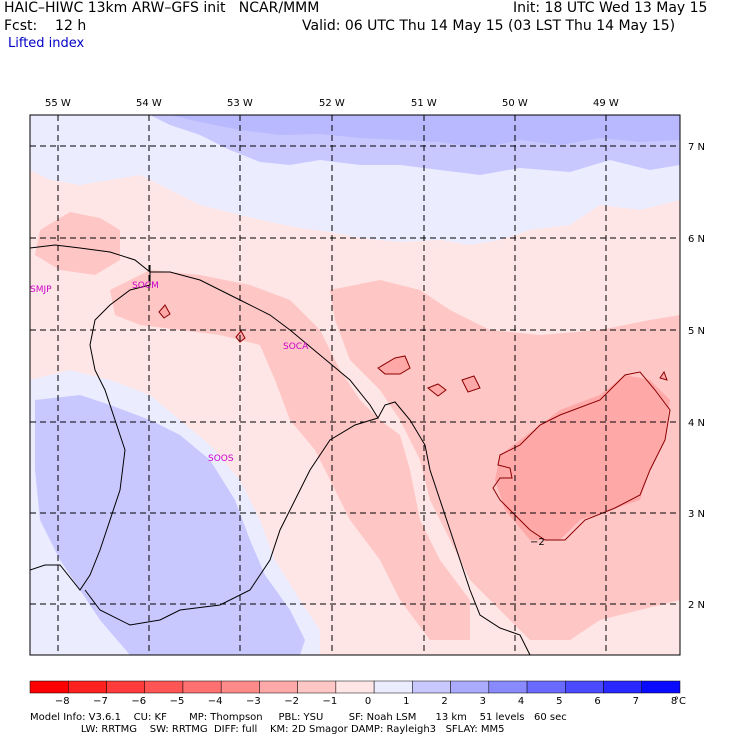  What do you see at coordinates (521, 701) in the screenshot?
I see `colorbar-label: 4` at bounding box center [521, 701].